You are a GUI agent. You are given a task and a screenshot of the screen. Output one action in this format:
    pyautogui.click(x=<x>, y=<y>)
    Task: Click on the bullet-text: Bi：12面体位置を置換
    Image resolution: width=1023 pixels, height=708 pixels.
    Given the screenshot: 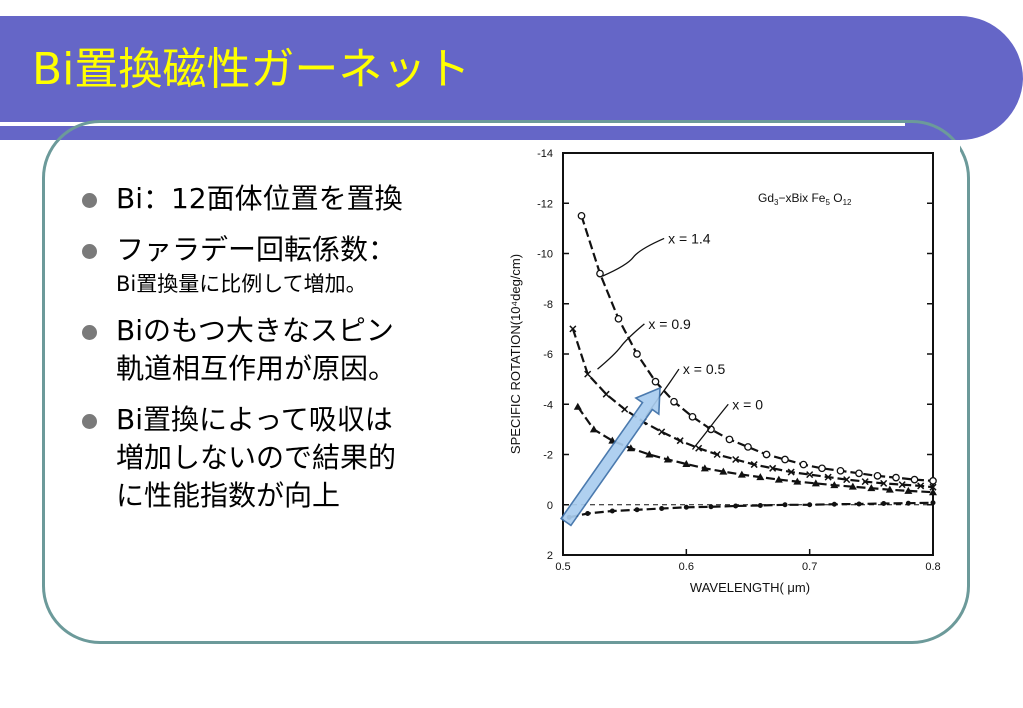 What is the action you would take?
    pyautogui.click(x=259, y=198)
    